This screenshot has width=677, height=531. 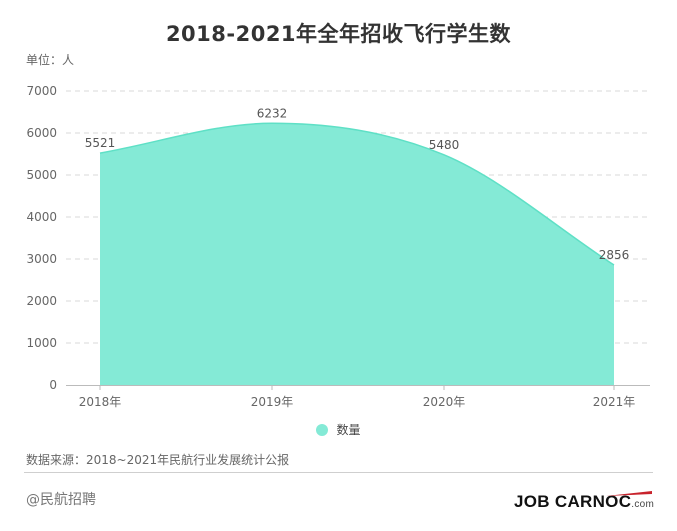 I want to click on brand-logo: JOB CARNOC.com, so click(x=584, y=502).